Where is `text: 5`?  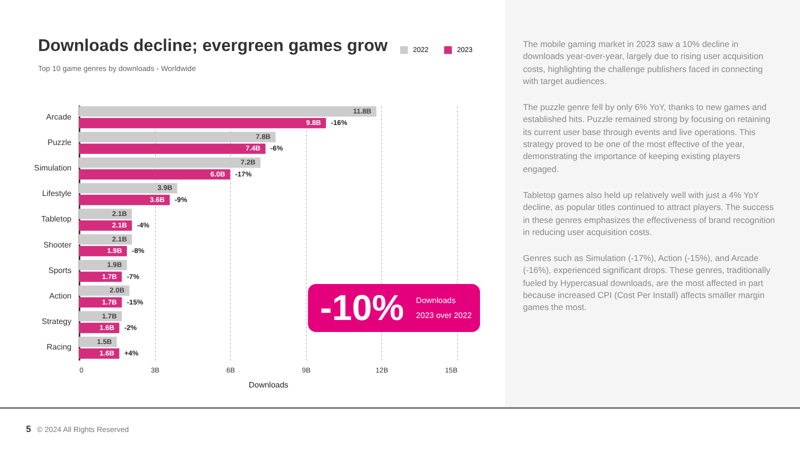
text: 5 is located at coordinates (29, 429).